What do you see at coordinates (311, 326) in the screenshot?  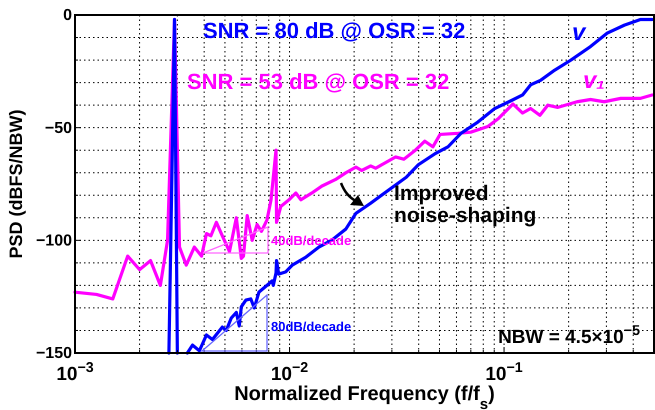 I see `annotation: 80dB/decade` at bounding box center [311, 326].